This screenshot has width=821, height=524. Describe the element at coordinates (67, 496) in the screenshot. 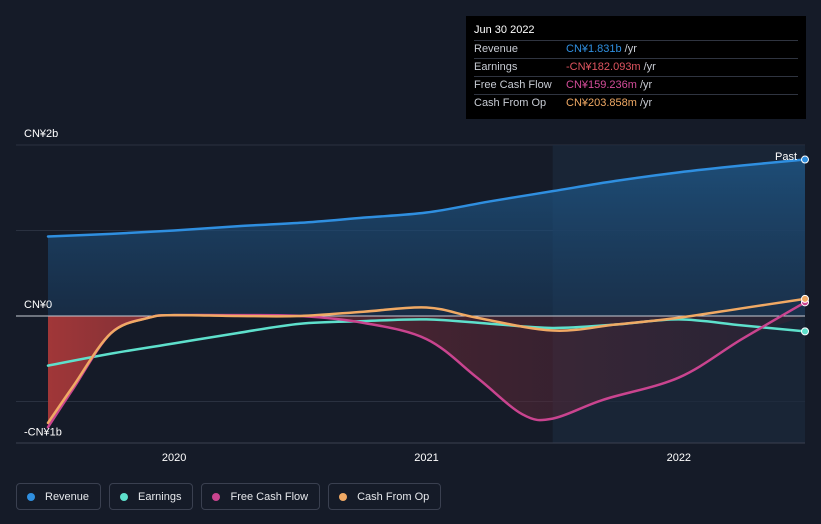

I see `legend-label: Revenue` at that location.